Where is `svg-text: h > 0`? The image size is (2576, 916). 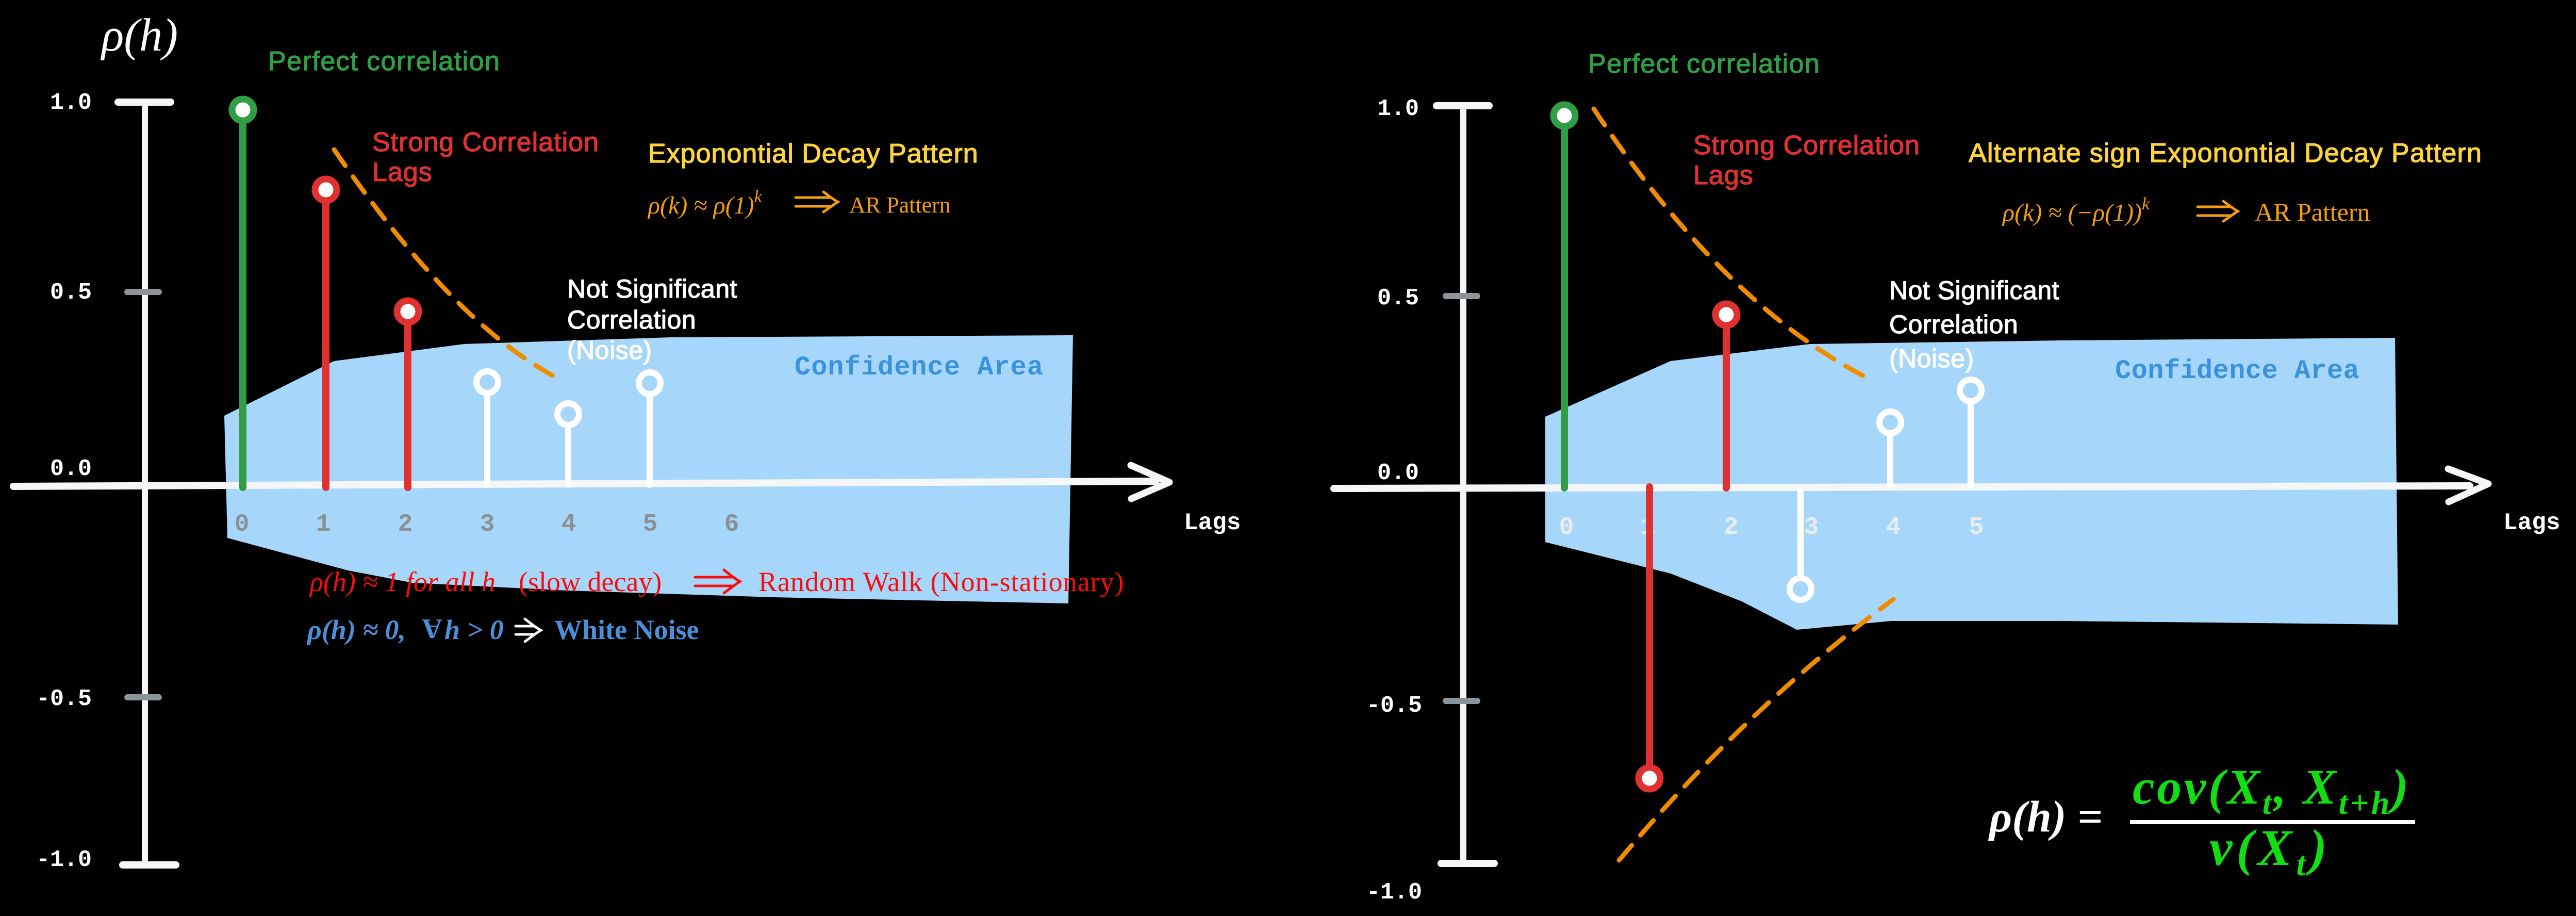
svg-text: h > 0 is located at coordinates (474, 629).